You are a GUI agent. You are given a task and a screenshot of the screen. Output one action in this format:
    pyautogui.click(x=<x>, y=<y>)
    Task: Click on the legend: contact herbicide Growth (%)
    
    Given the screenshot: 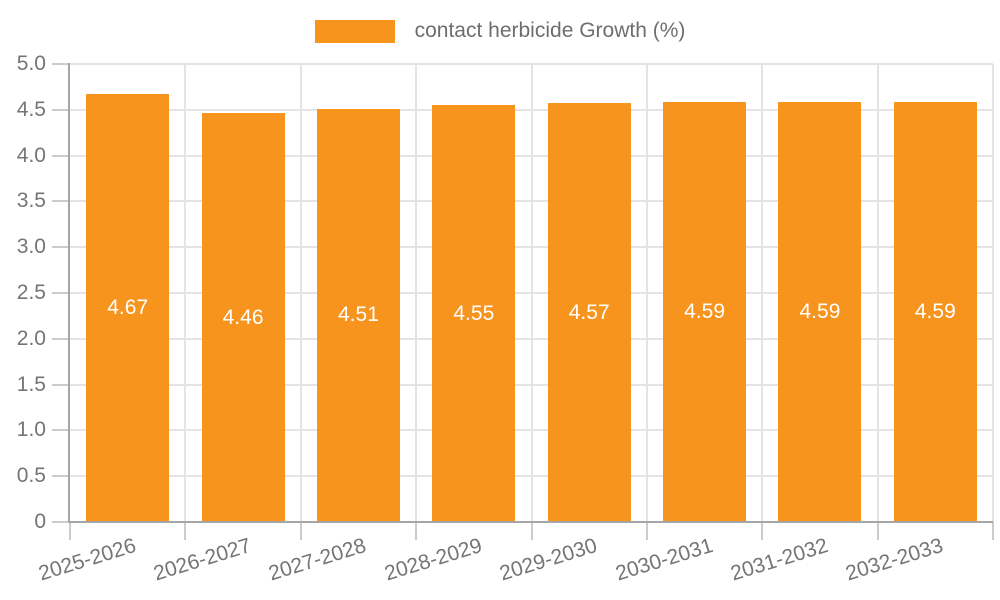 What is the action you would take?
    pyautogui.click(x=500, y=31)
    